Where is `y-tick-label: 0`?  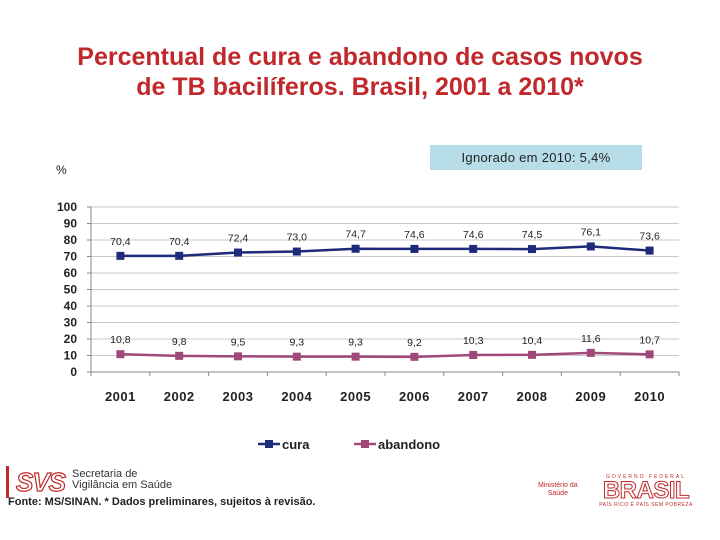
y-tick-label: 0 is located at coordinates (73, 372).